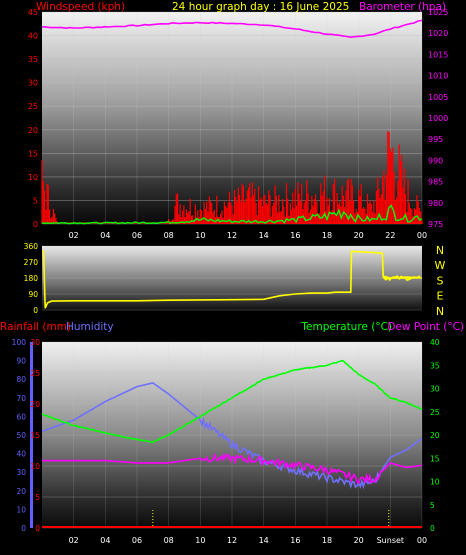  What do you see at coordinates (23, 528) in the screenshot?
I see `humidity-tick-label: 0` at bounding box center [23, 528].